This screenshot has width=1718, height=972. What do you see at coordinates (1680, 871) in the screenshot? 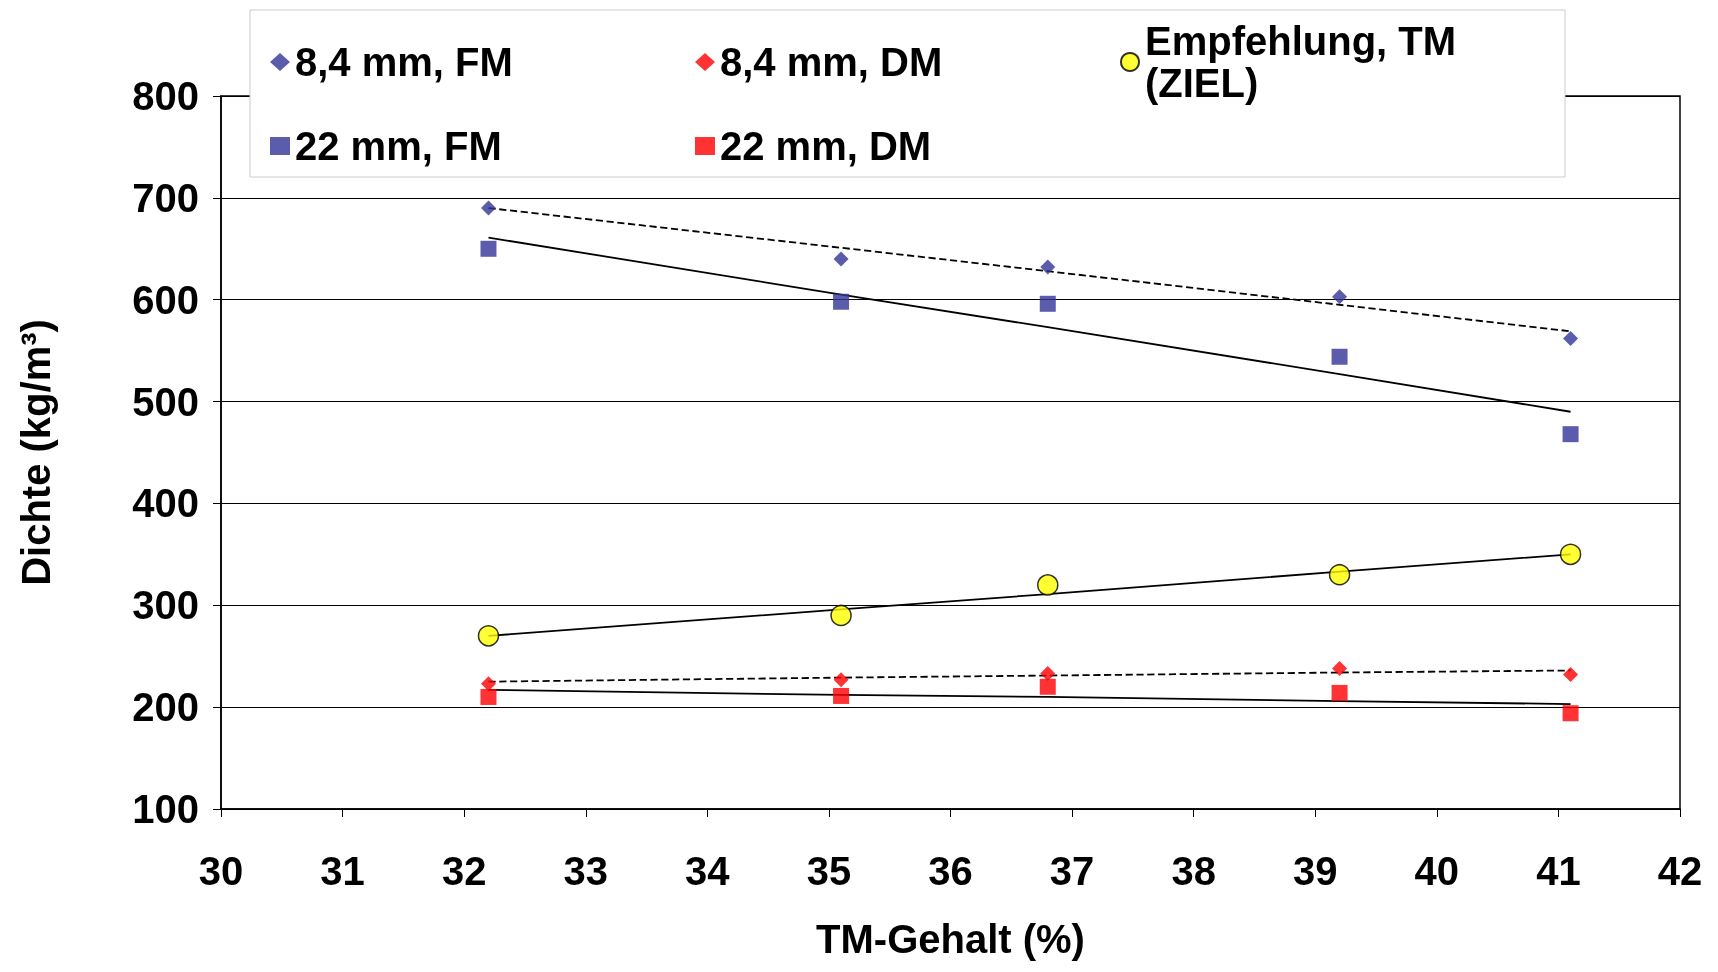
I see `x-tick-label: 42` at bounding box center [1680, 871].